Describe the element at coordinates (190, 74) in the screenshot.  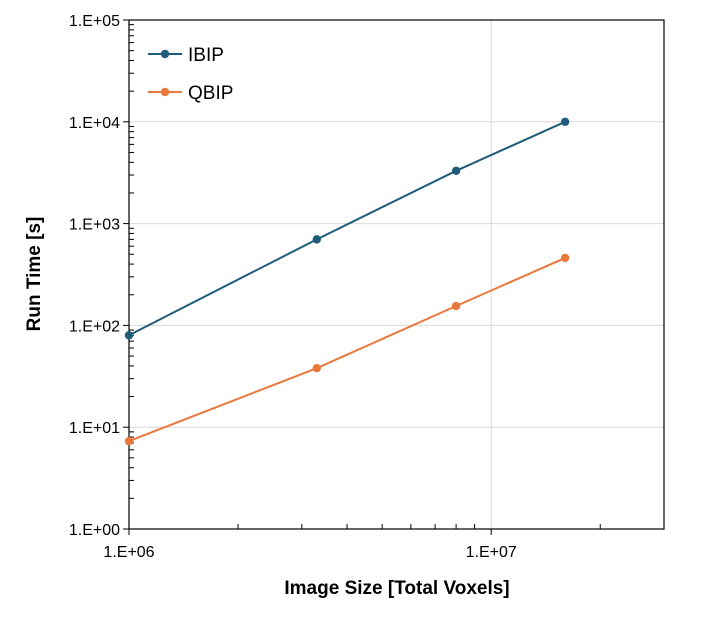
I see `legend: IBIP QBIP` at that location.